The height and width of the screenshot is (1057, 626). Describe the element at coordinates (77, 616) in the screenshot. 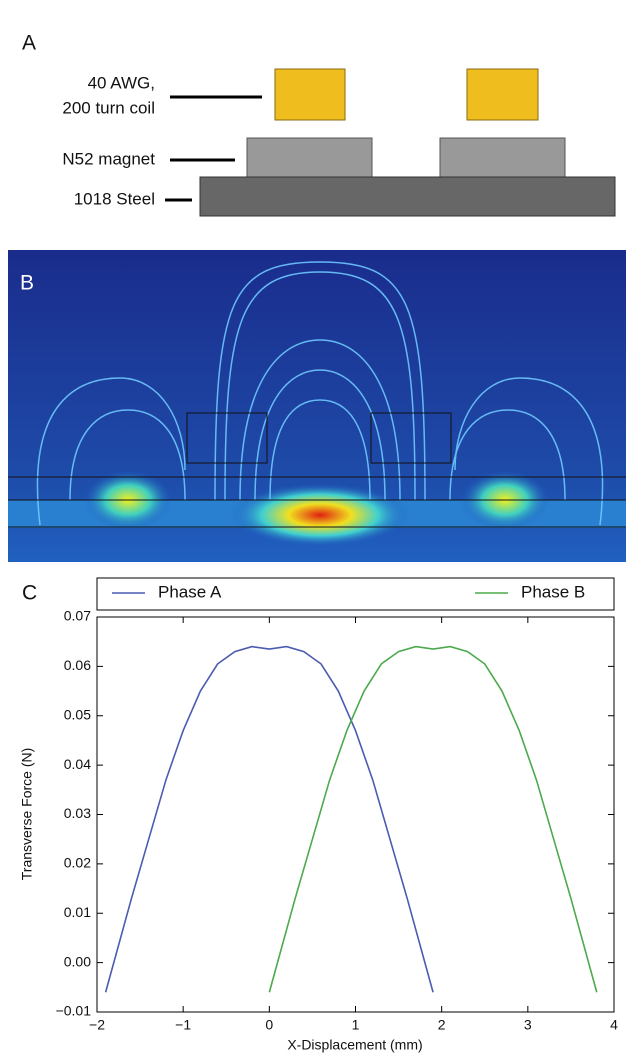

I see `y-tick-label: 0.07` at that location.